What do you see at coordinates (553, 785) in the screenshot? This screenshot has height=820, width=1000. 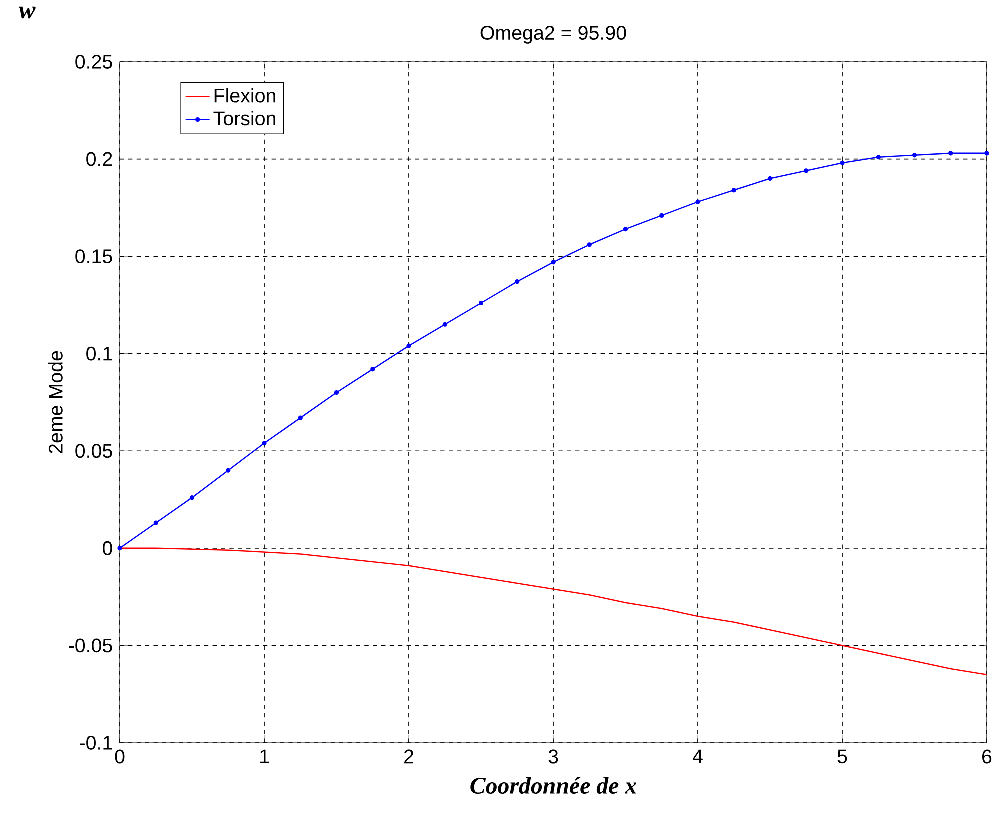 I see `x-axis-title: Coordonnée de x` at bounding box center [553, 785].